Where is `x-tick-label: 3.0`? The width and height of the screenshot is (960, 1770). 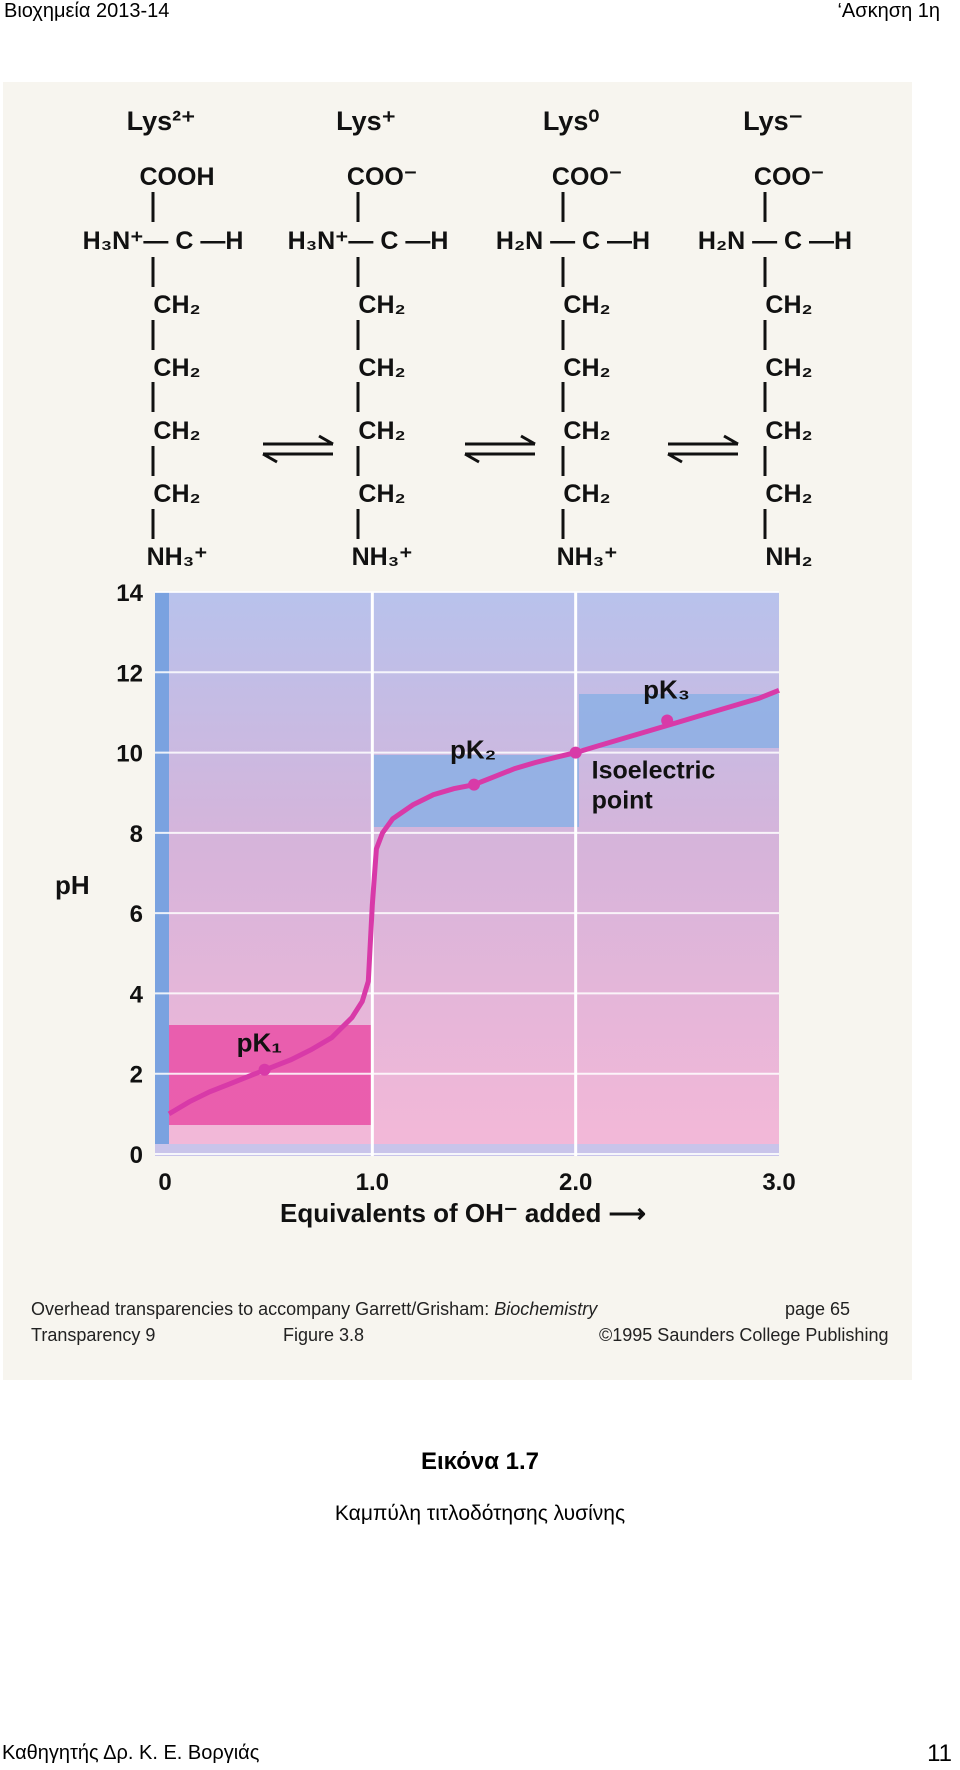 x-tick-label: 3.0 is located at coordinates (778, 1182).